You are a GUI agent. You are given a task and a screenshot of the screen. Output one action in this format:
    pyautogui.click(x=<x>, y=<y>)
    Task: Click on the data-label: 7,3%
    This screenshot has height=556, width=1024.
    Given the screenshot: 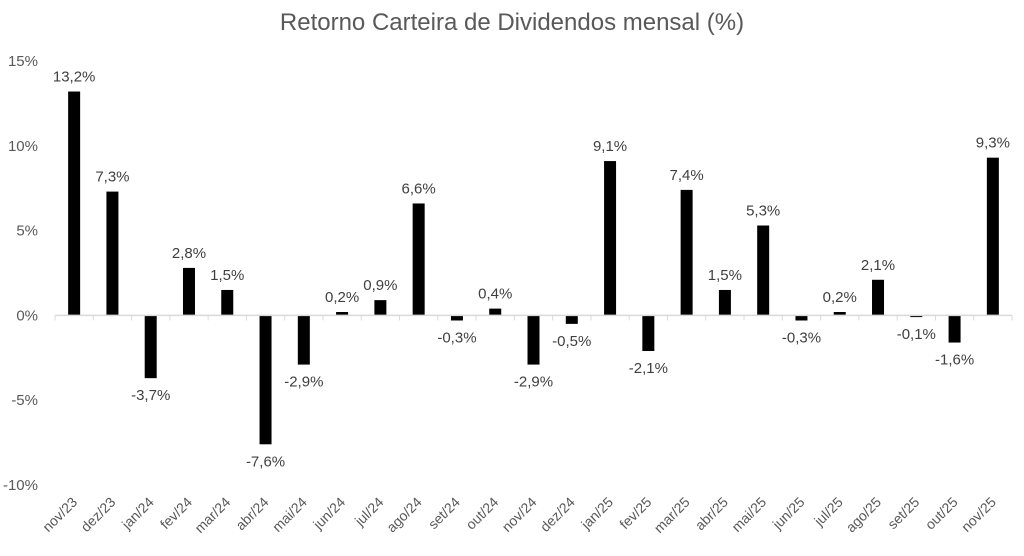 What is the action you would take?
    pyautogui.click(x=112, y=177)
    